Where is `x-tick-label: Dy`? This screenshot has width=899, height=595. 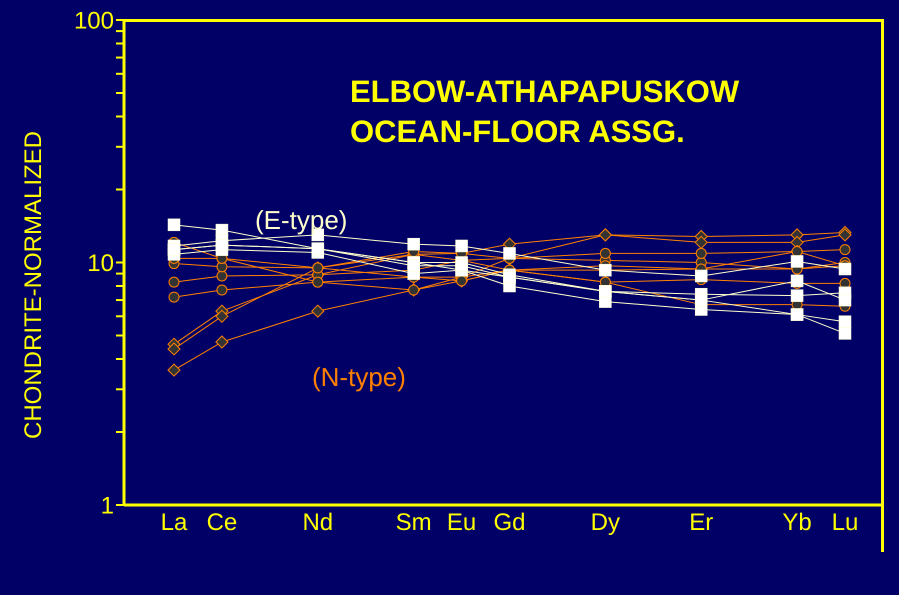
x-tick-label: Dy is located at coordinates (605, 522).